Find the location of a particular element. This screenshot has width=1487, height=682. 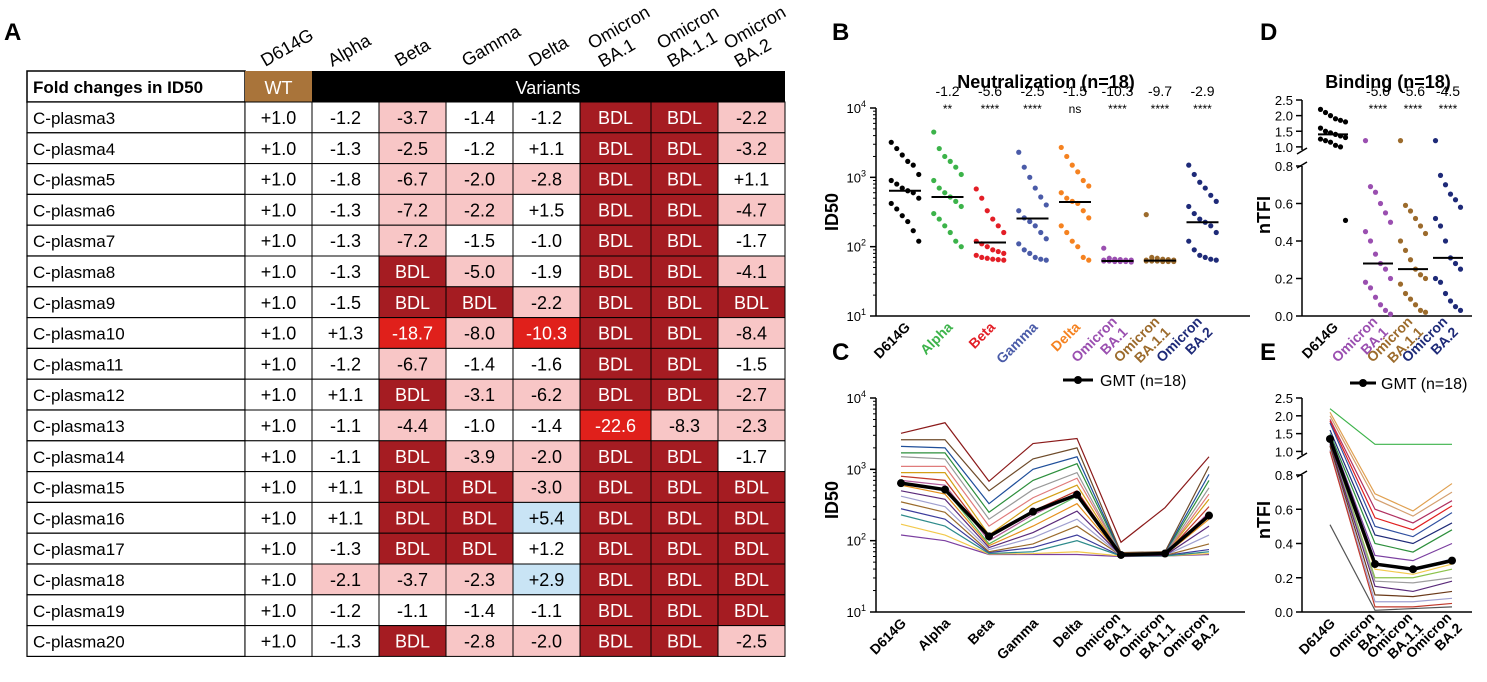

cell-value: -3.7 is located at coordinates (412, 118).